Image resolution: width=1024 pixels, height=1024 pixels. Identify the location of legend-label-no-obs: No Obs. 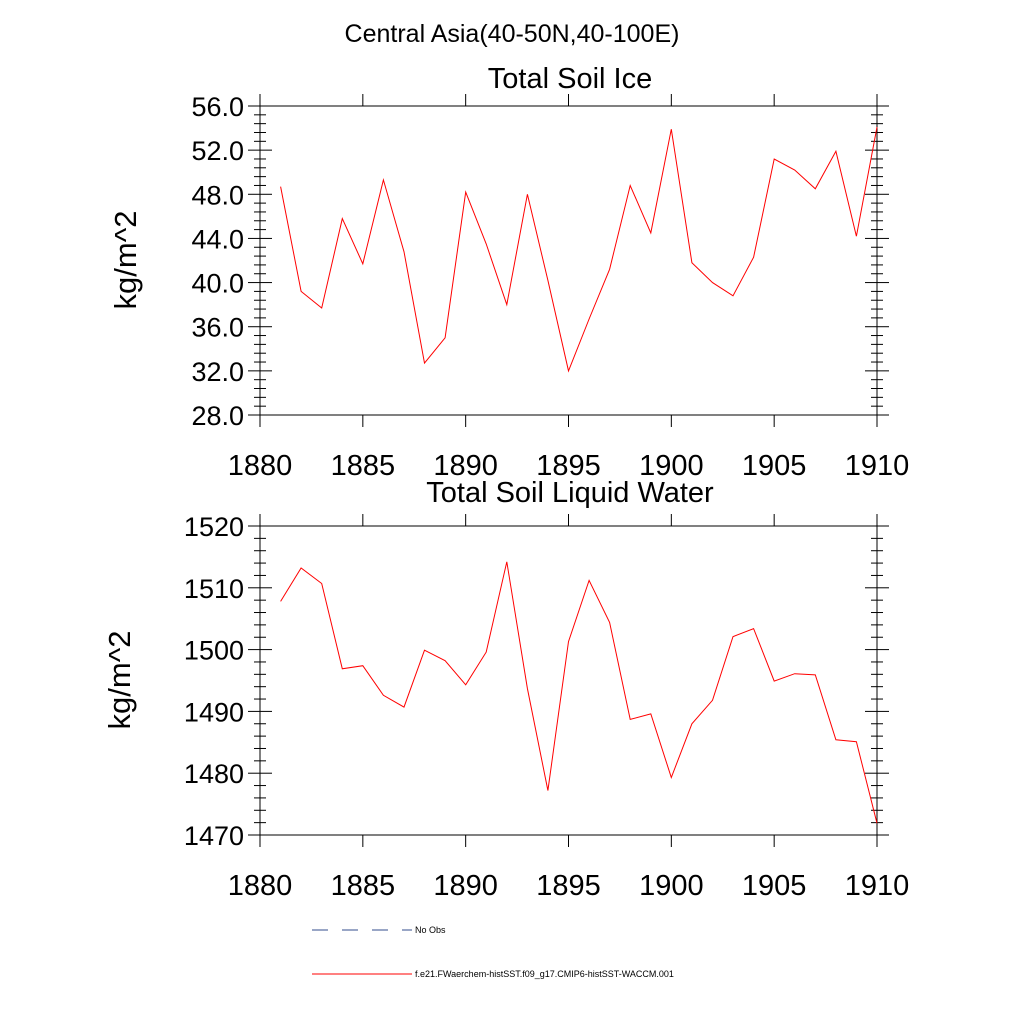
(430, 930).